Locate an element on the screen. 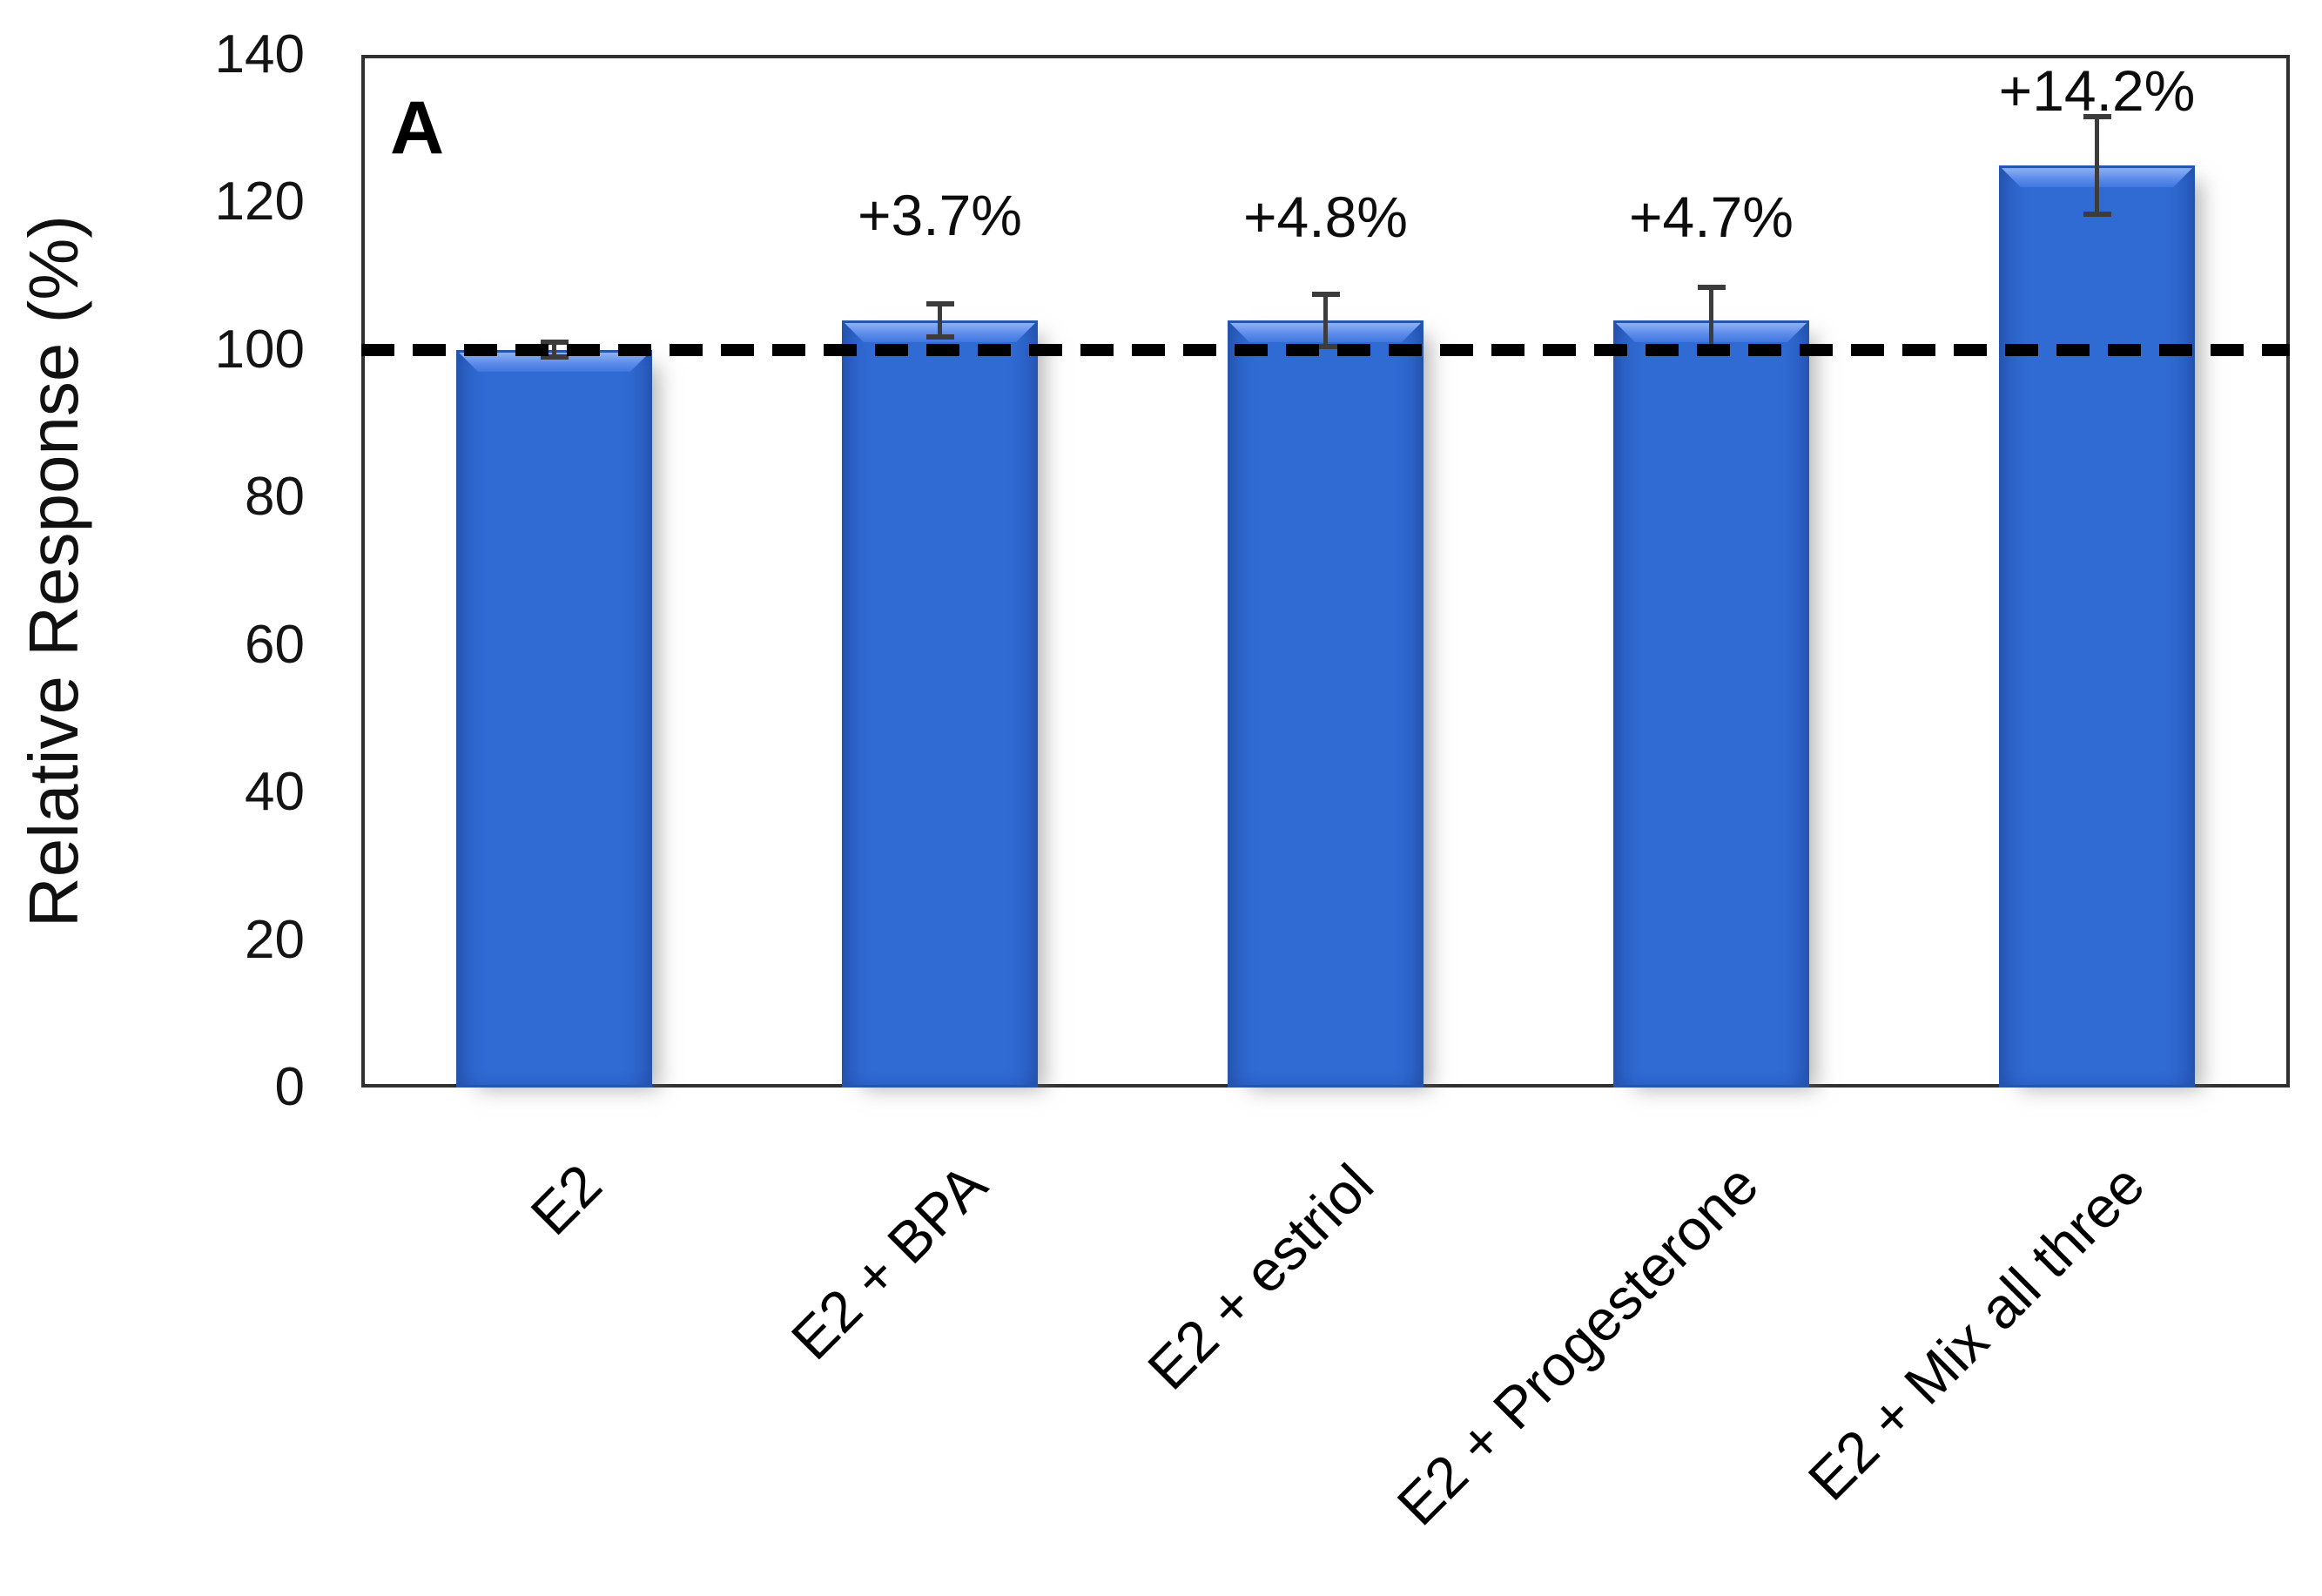  y-tick-label: 40 is located at coordinates (275, 792).